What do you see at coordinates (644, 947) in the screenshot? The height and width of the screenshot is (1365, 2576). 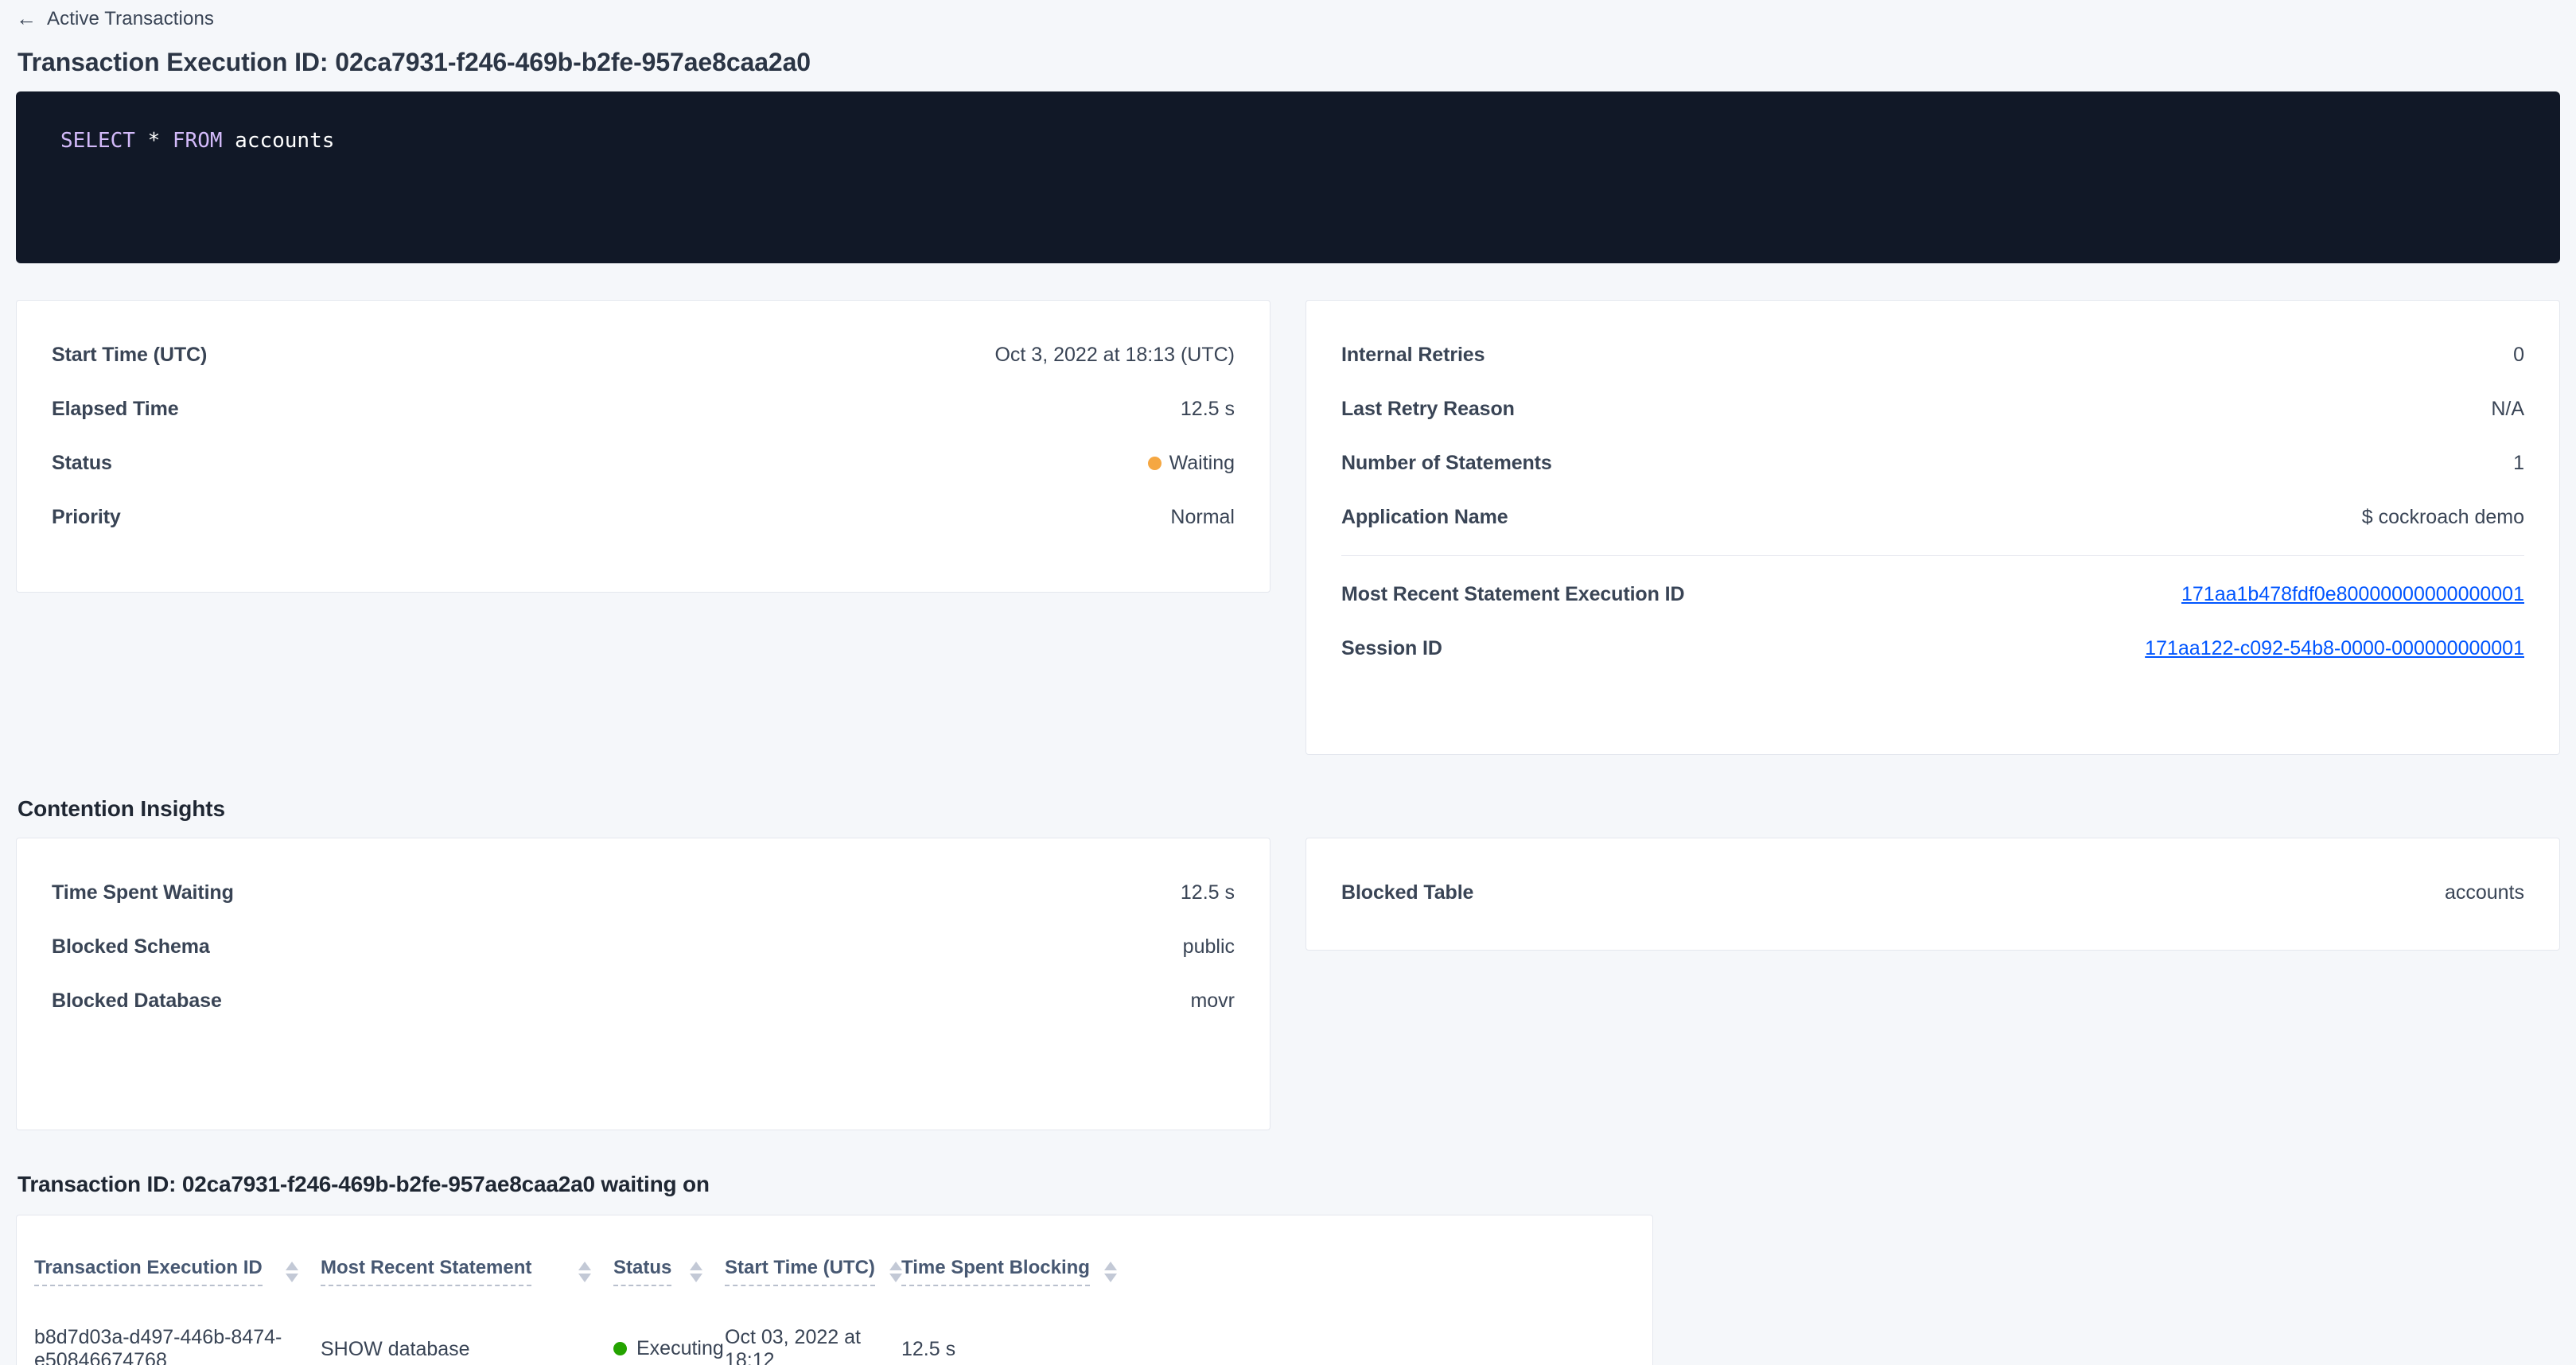 I see `detail-row-blocked-schema: Blocked Schema public` at bounding box center [644, 947].